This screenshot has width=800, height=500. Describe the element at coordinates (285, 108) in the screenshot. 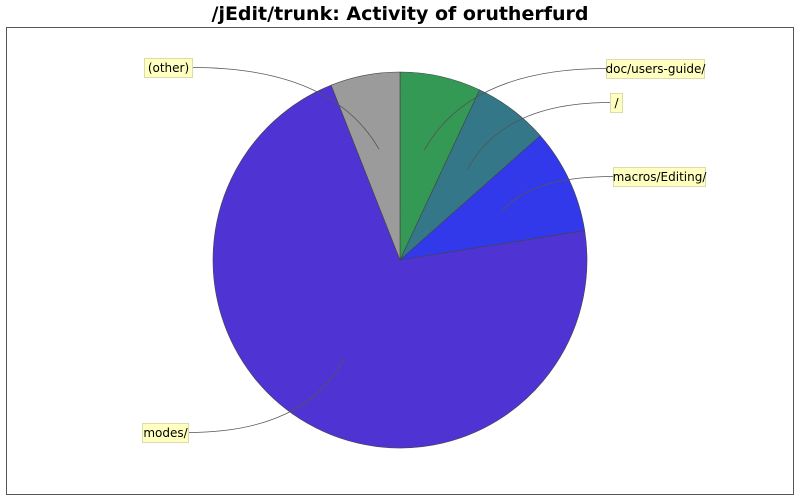

I see `leader-line-other` at that location.